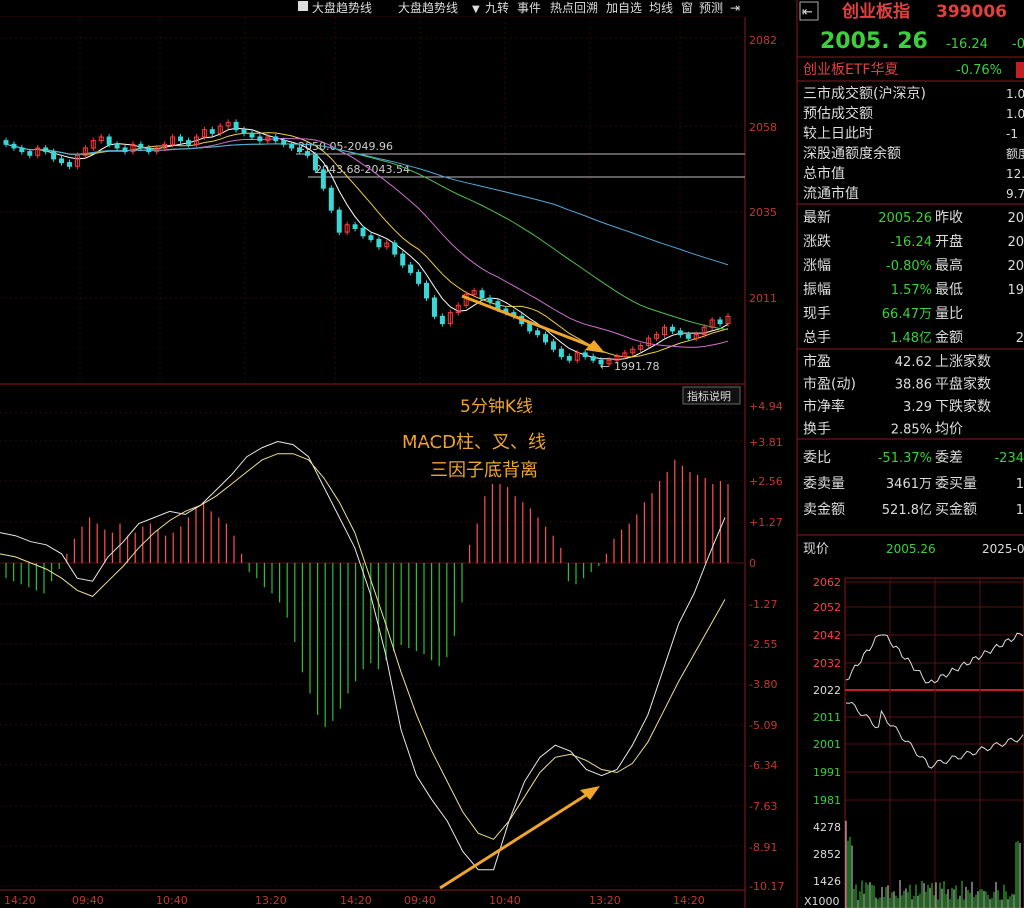 Image resolution: width=1024 pixels, height=908 pixels. Describe the element at coordinates (824, 484) in the screenshot. I see `quote-label: 委卖量` at that location.